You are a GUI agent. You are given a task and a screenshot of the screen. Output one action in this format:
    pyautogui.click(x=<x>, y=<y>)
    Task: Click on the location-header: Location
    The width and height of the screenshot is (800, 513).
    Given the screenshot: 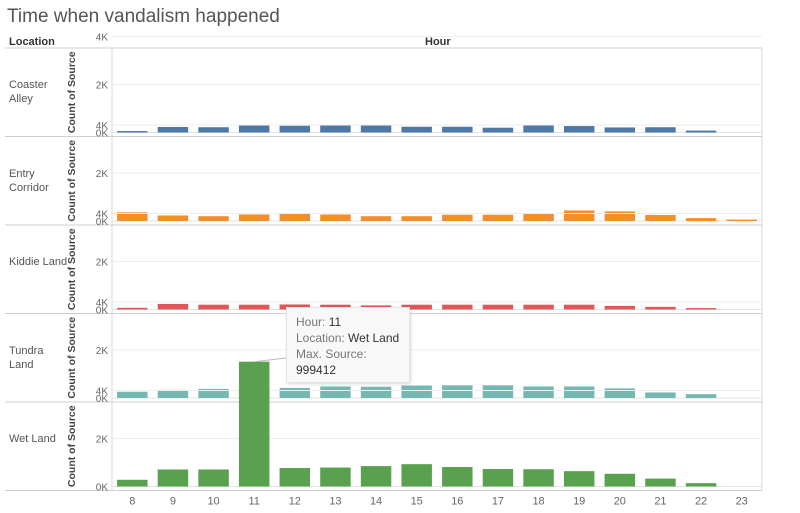 What is the action you would take?
    pyautogui.click(x=32, y=42)
    